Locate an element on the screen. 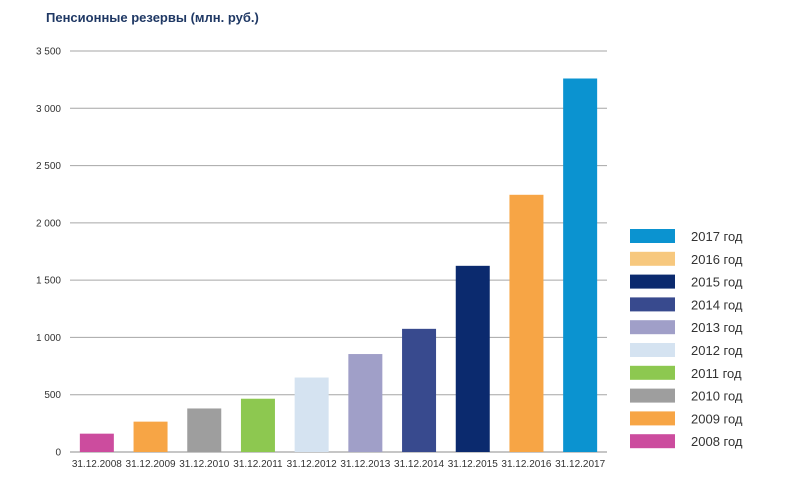  x-tick-label: 31.12.2015 is located at coordinates (473, 464).